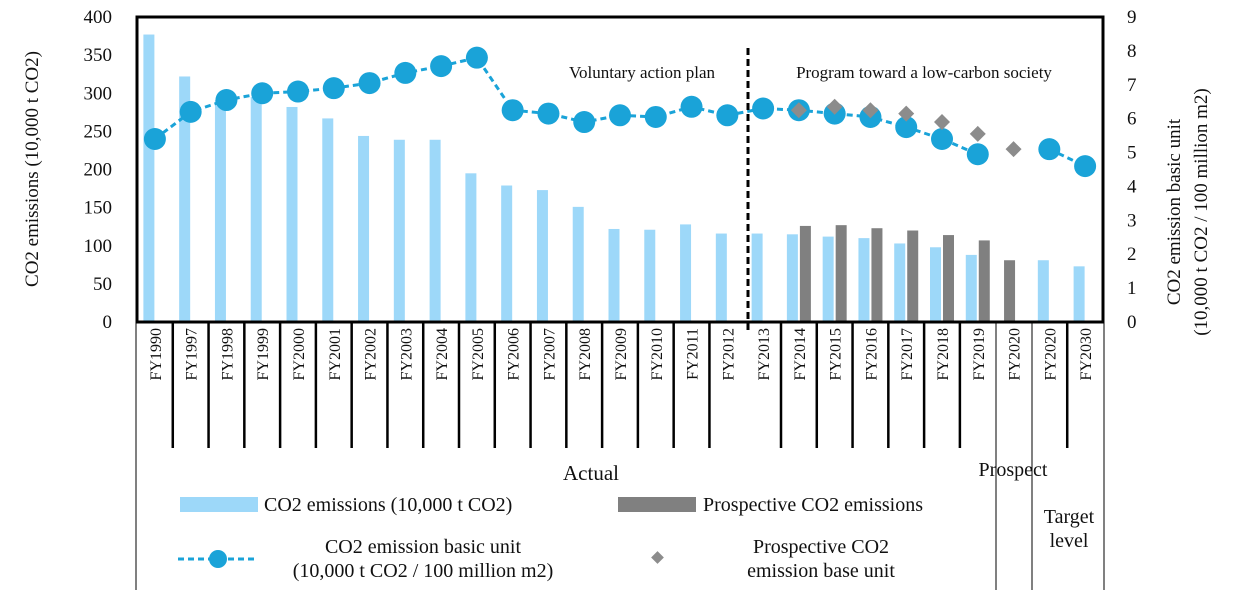 Image resolution: width=1248 pixels, height=606 pixels. I want to click on x-tick-label-FY2018: FY2018, so click(943, 354).